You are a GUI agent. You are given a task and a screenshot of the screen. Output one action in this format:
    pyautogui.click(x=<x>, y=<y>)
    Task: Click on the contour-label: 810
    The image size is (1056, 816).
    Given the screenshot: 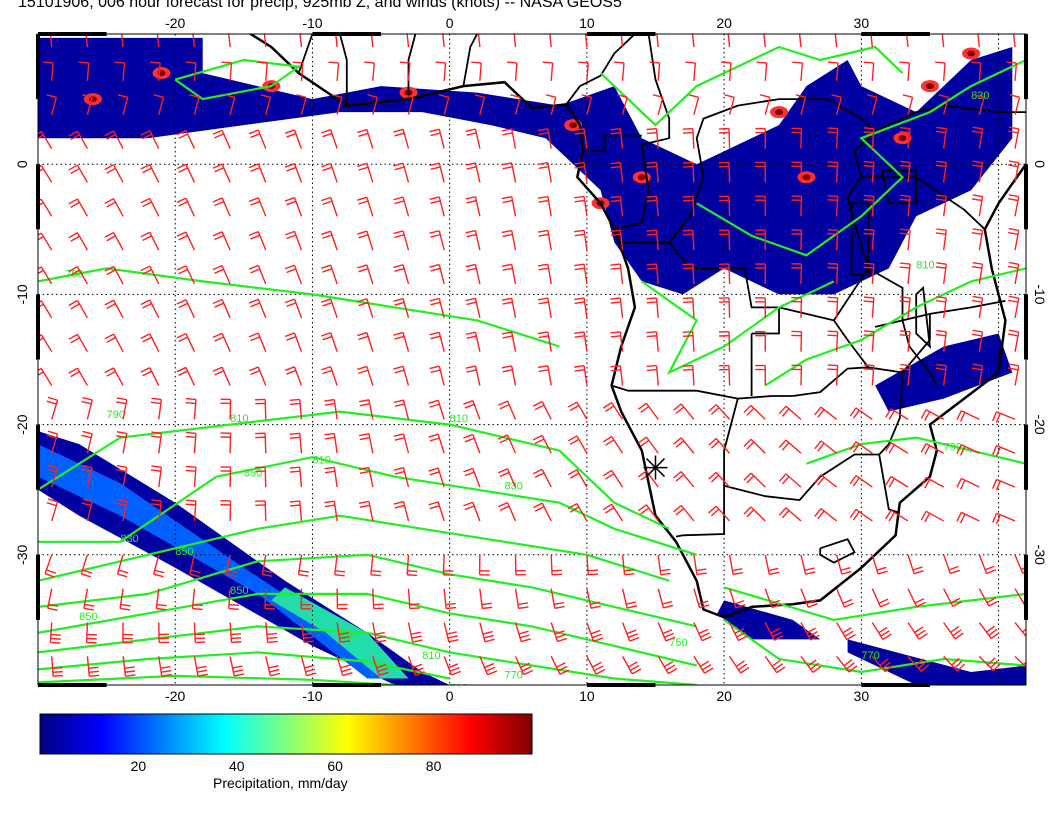 What is the action you would take?
    pyautogui.click(x=925, y=265)
    